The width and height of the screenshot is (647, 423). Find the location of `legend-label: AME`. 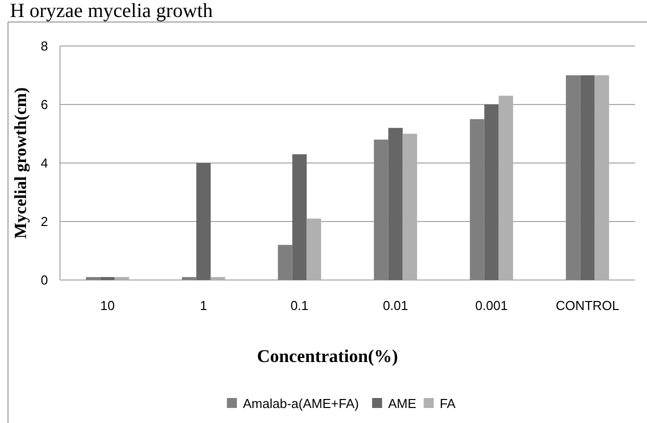

legend-label: AME is located at coordinates (402, 403).